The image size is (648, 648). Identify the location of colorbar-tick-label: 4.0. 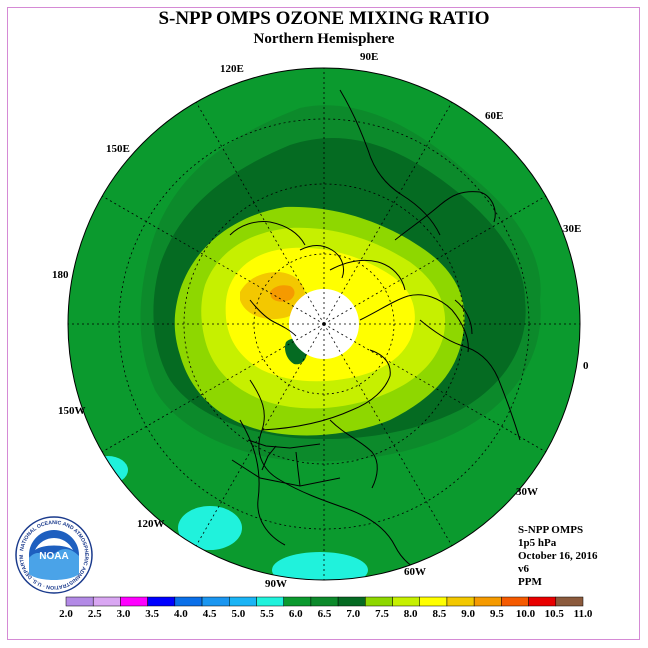
(181, 614).